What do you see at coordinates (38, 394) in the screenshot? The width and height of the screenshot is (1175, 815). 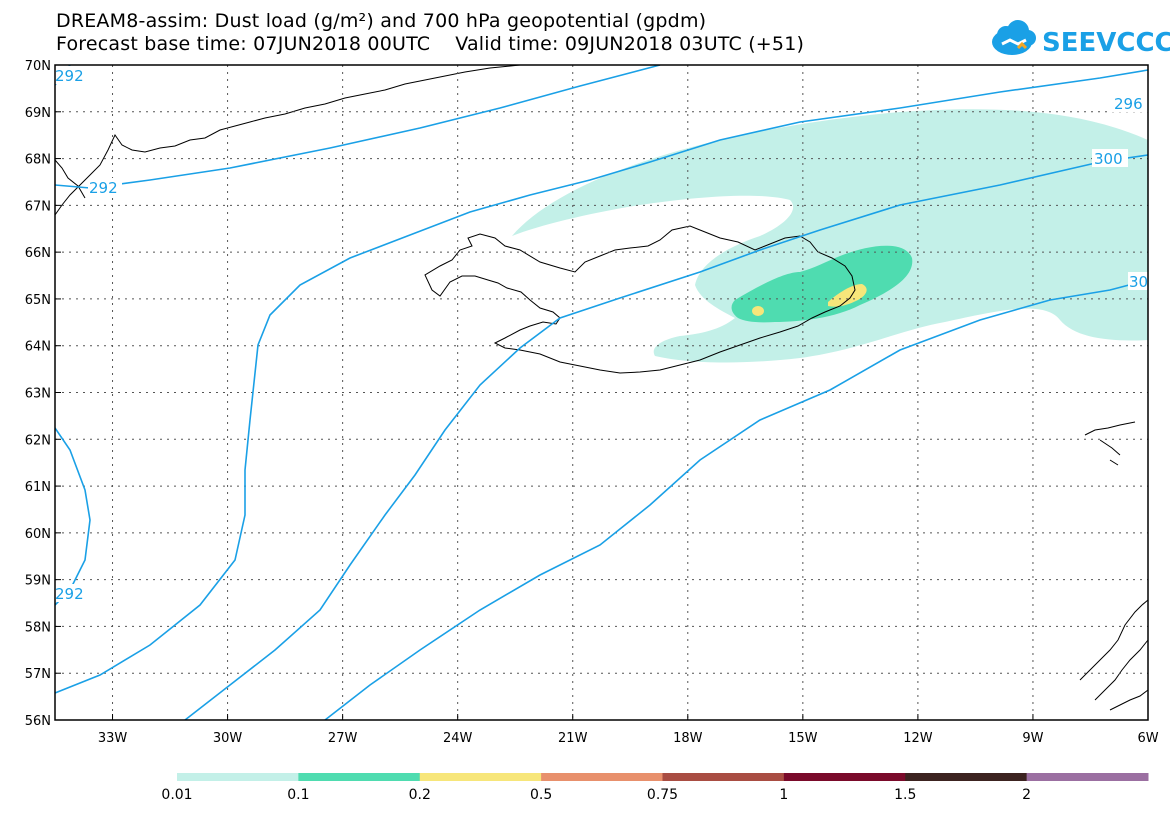 I see `lat-tick-label: 63N` at bounding box center [38, 394].